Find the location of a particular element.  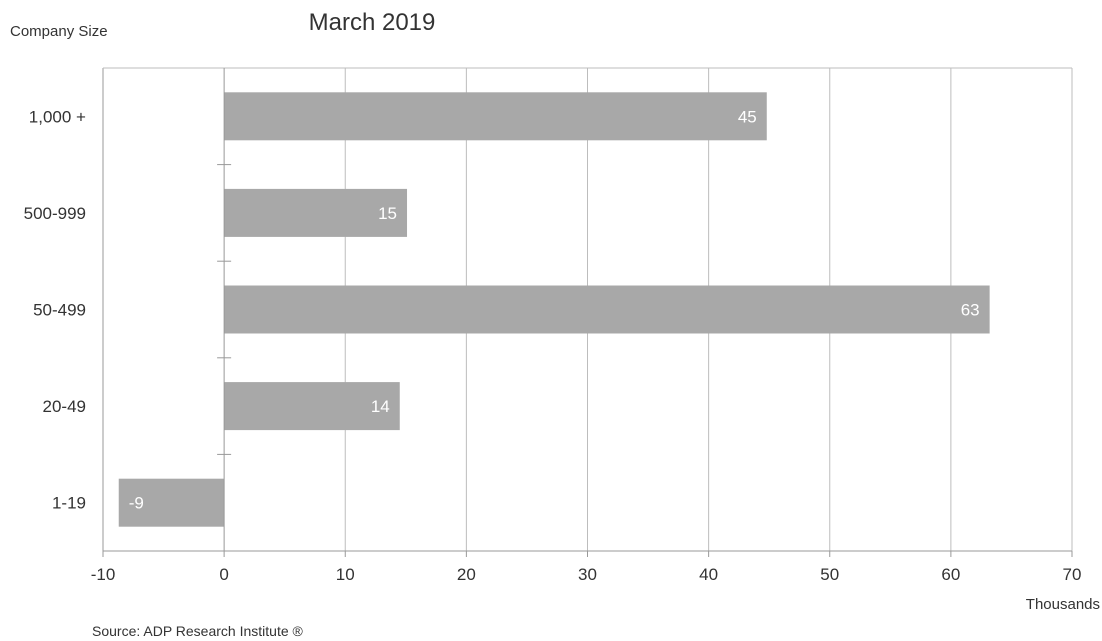

data-label: -9 is located at coordinates (136, 503).